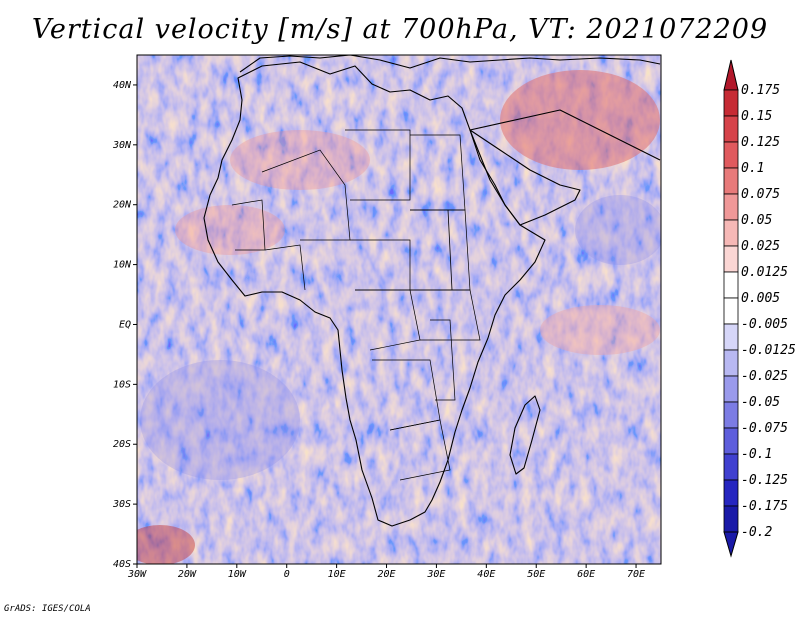 The image size is (800, 618). What do you see at coordinates (435, 574) in the screenshot?
I see `lon-tick-label: 30E` at bounding box center [435, 574].